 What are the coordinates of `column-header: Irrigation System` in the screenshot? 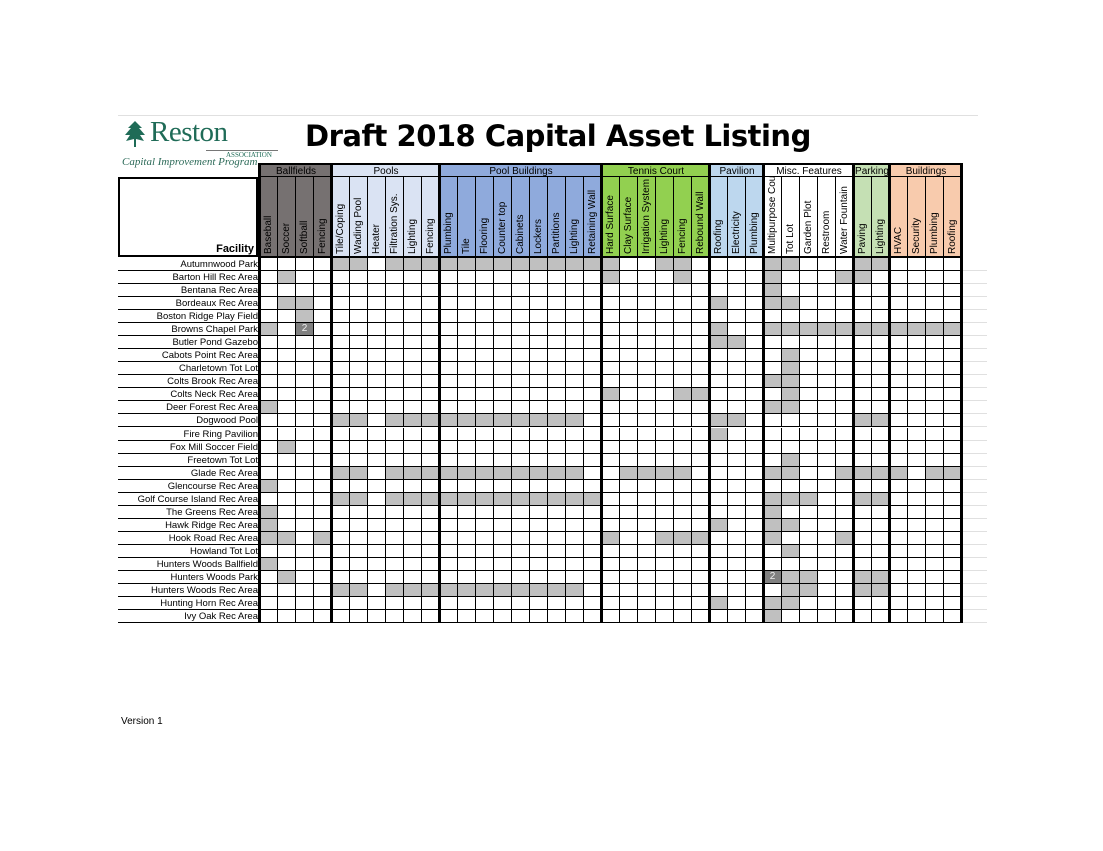 It's located at (647, 217).